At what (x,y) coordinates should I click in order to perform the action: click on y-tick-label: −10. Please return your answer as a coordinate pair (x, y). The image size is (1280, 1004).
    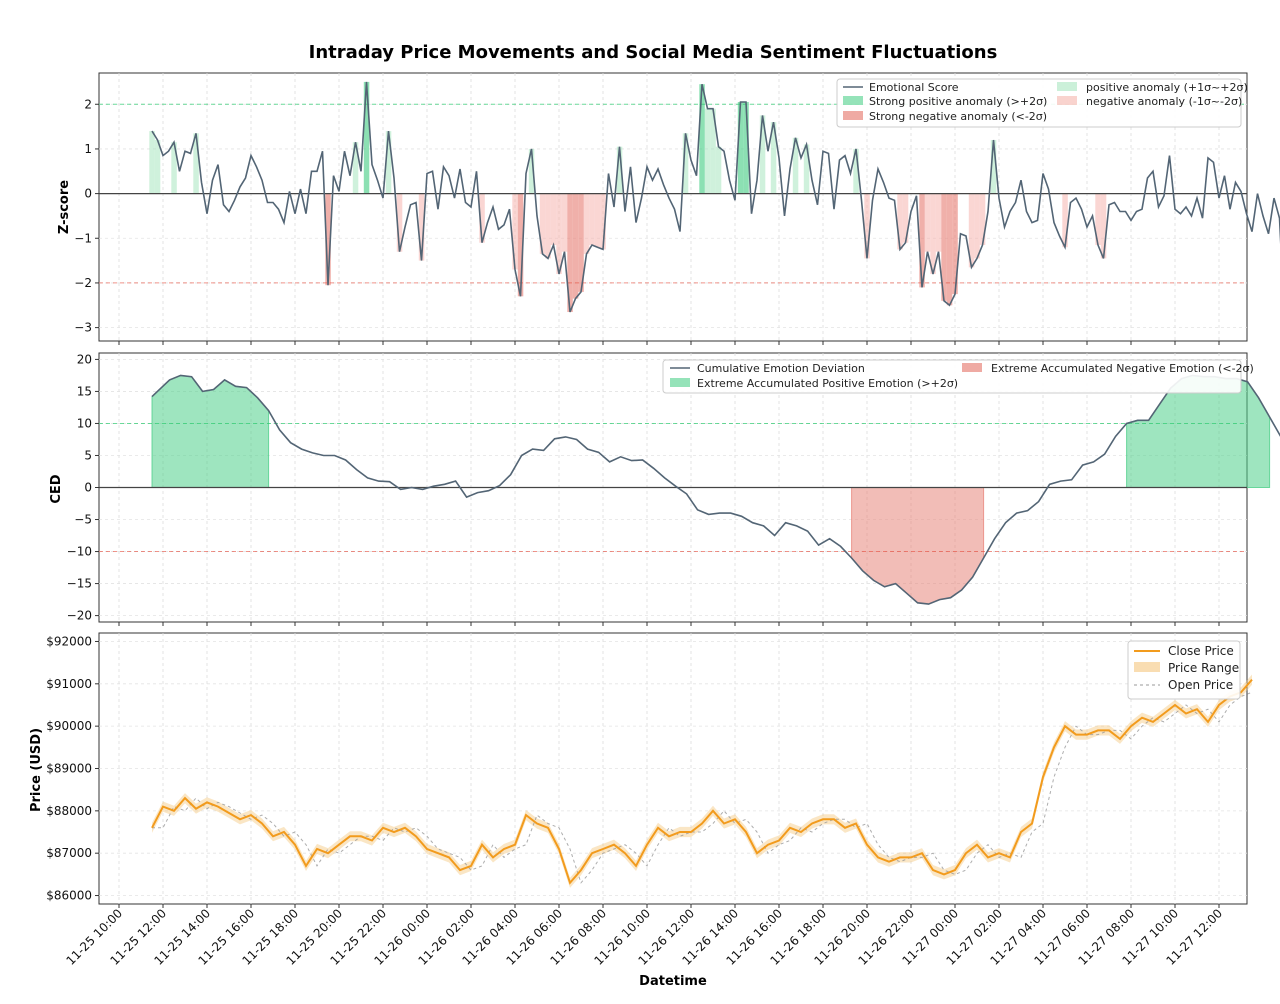
    Looking at the image, I should click on (79, 552).